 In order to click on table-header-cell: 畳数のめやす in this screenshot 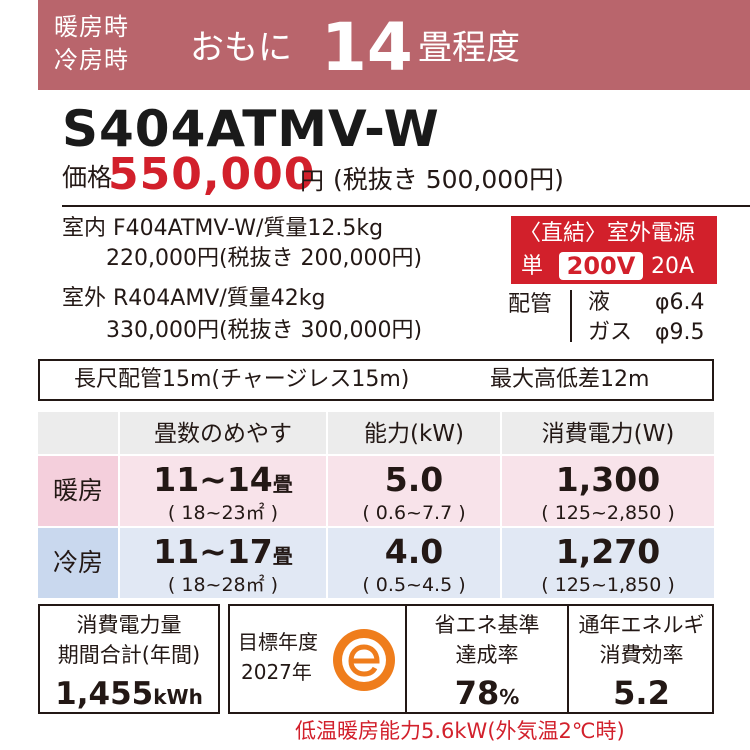, I will do `click(223, 433)`.